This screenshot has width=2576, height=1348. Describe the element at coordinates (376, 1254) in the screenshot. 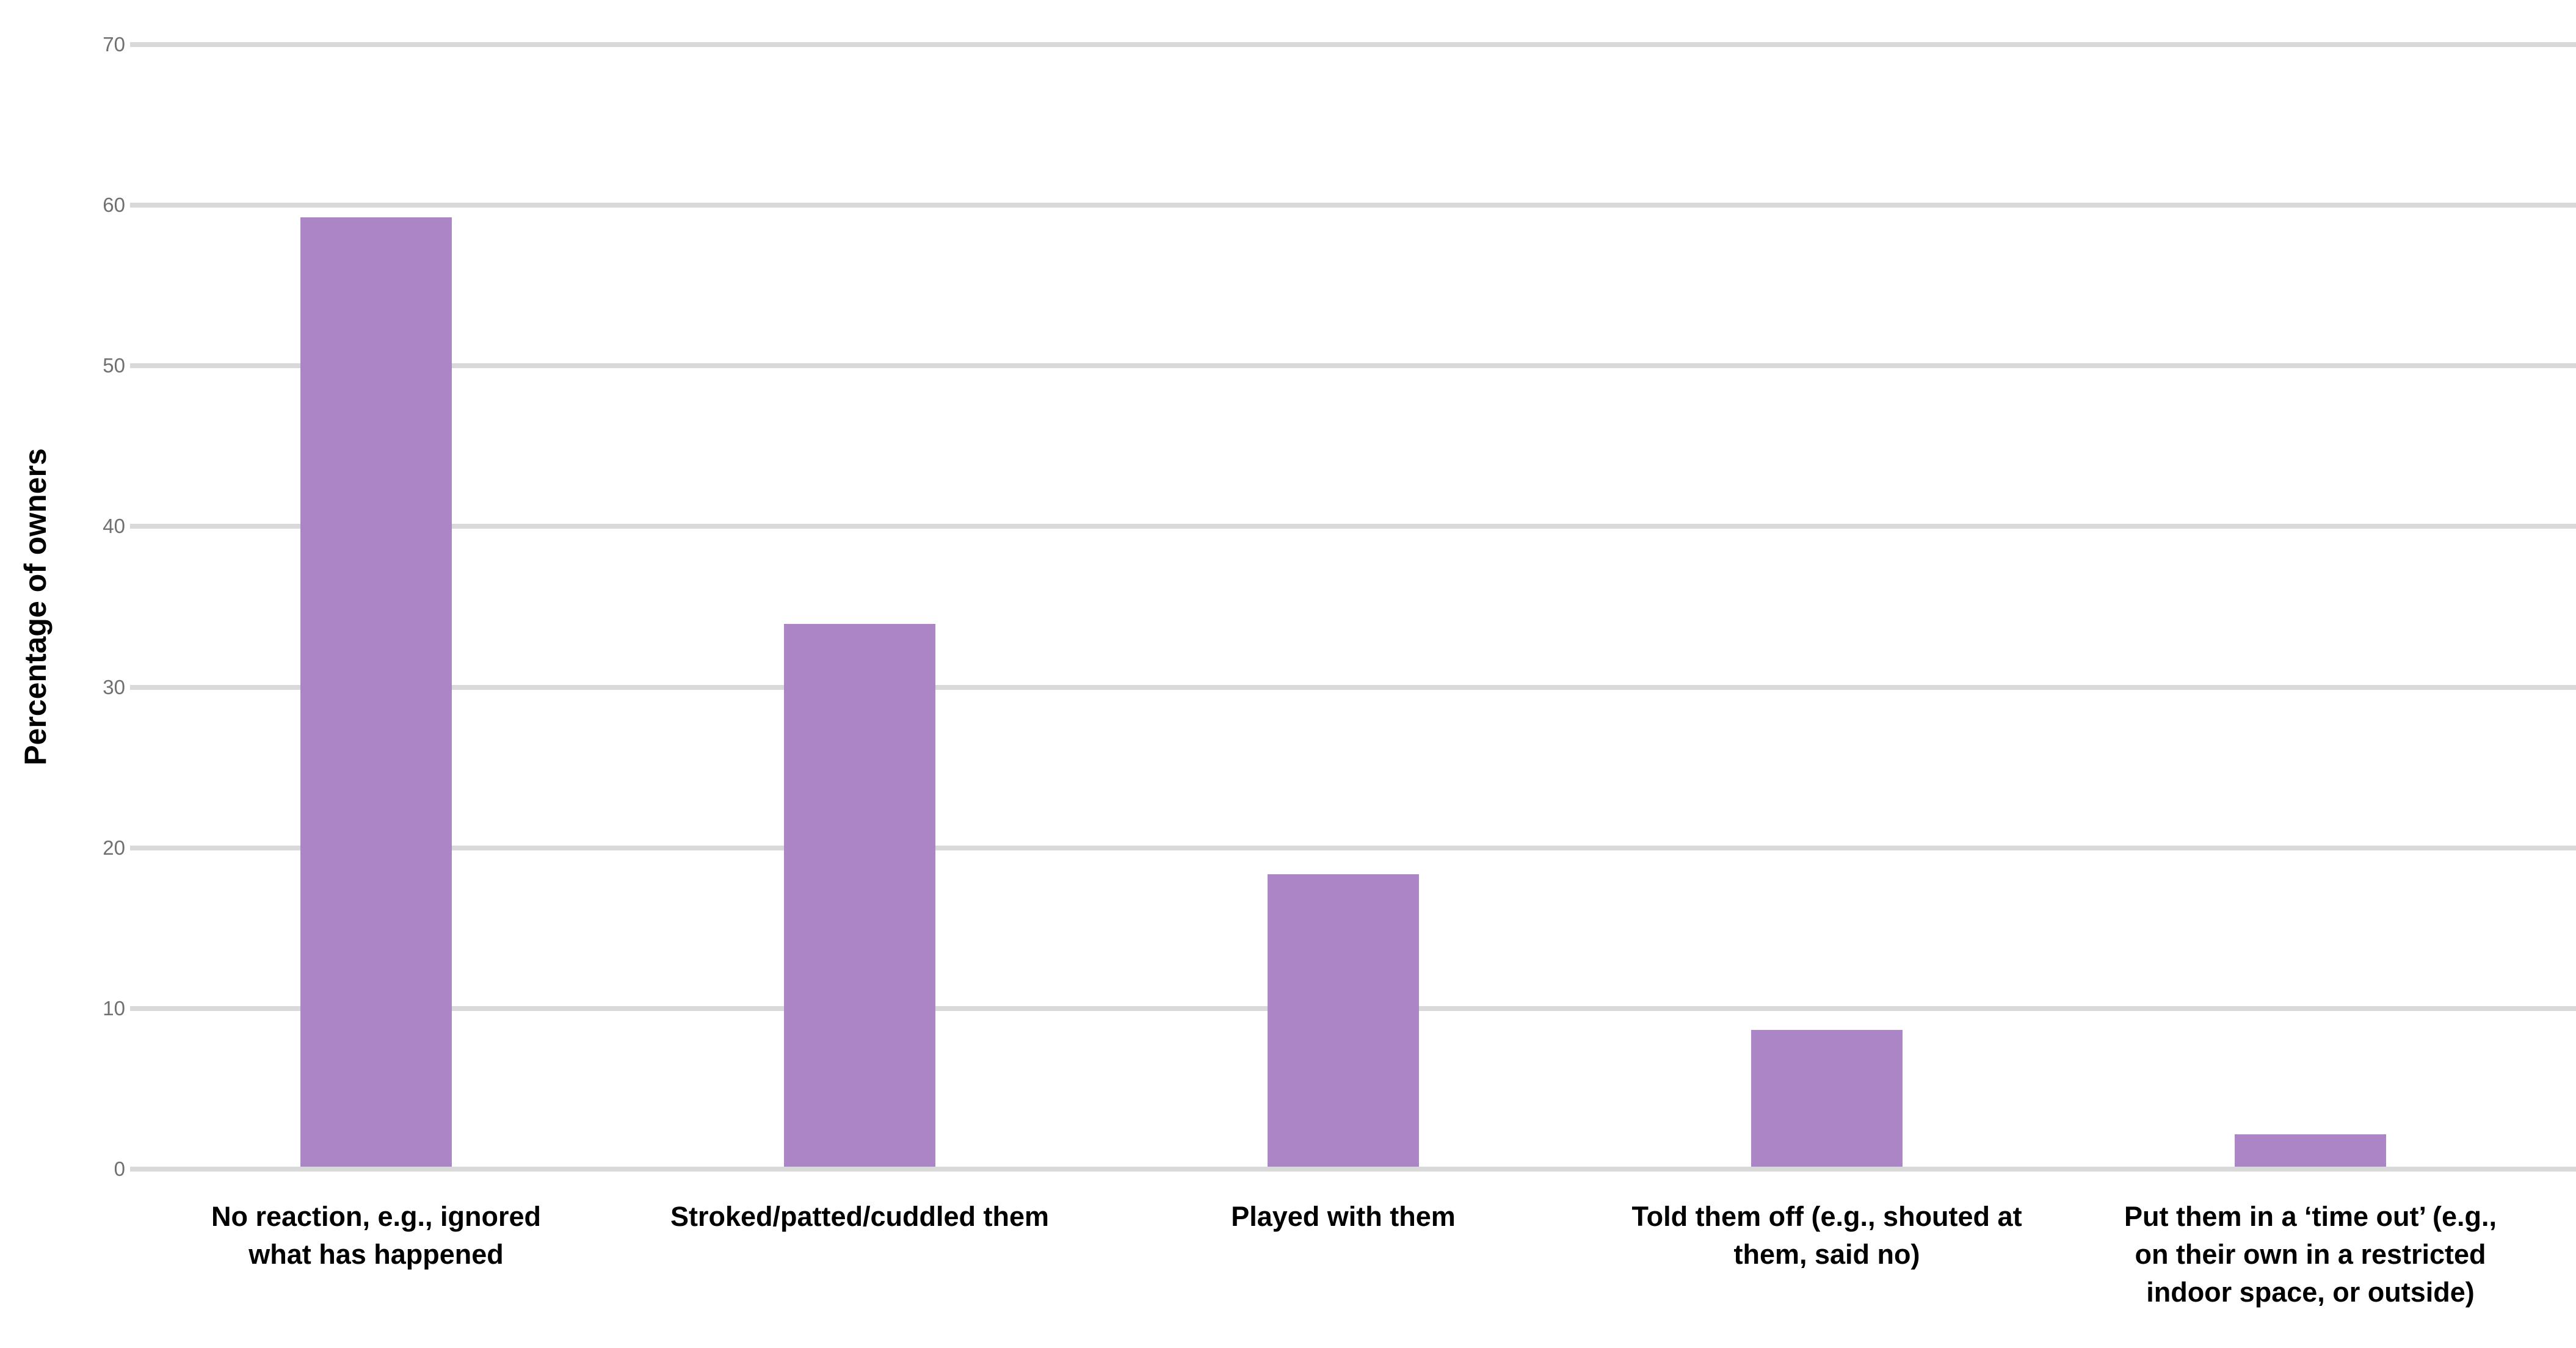

I see `x-category-label-line: what has happened` at that location.